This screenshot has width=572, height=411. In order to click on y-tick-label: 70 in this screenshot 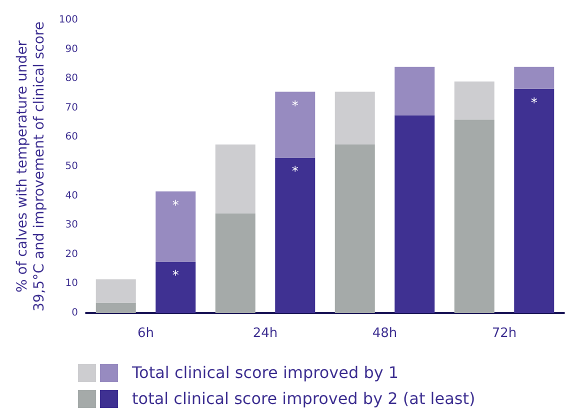, I will do `click(71, 108)`.